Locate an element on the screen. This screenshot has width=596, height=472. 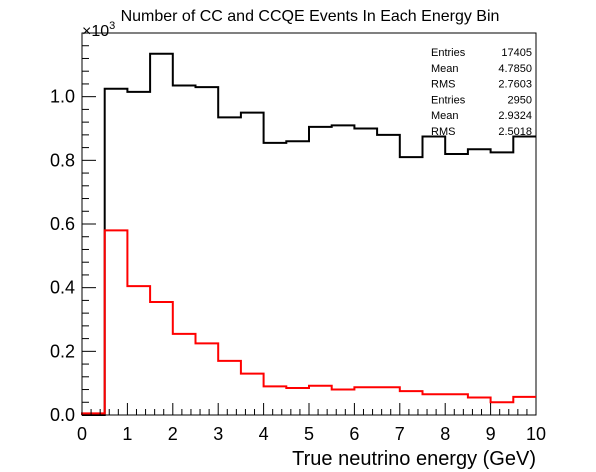
x-tick-label: 5 is located at coordinates (309, 434).